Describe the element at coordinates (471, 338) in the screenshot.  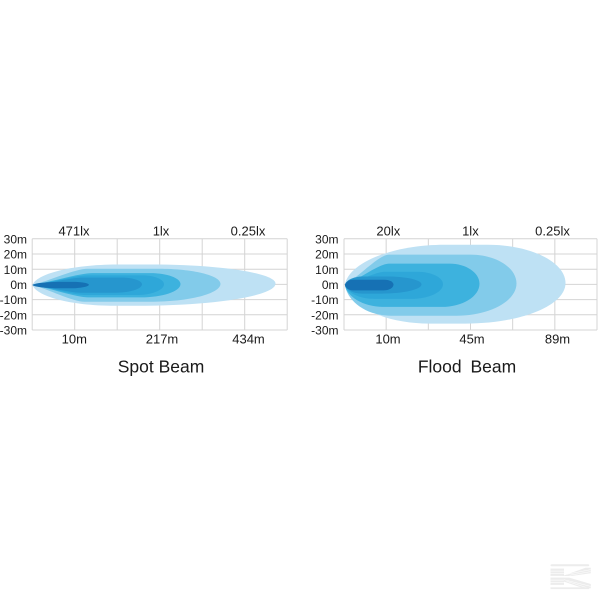
I see `svg-text: 45m` at that location.